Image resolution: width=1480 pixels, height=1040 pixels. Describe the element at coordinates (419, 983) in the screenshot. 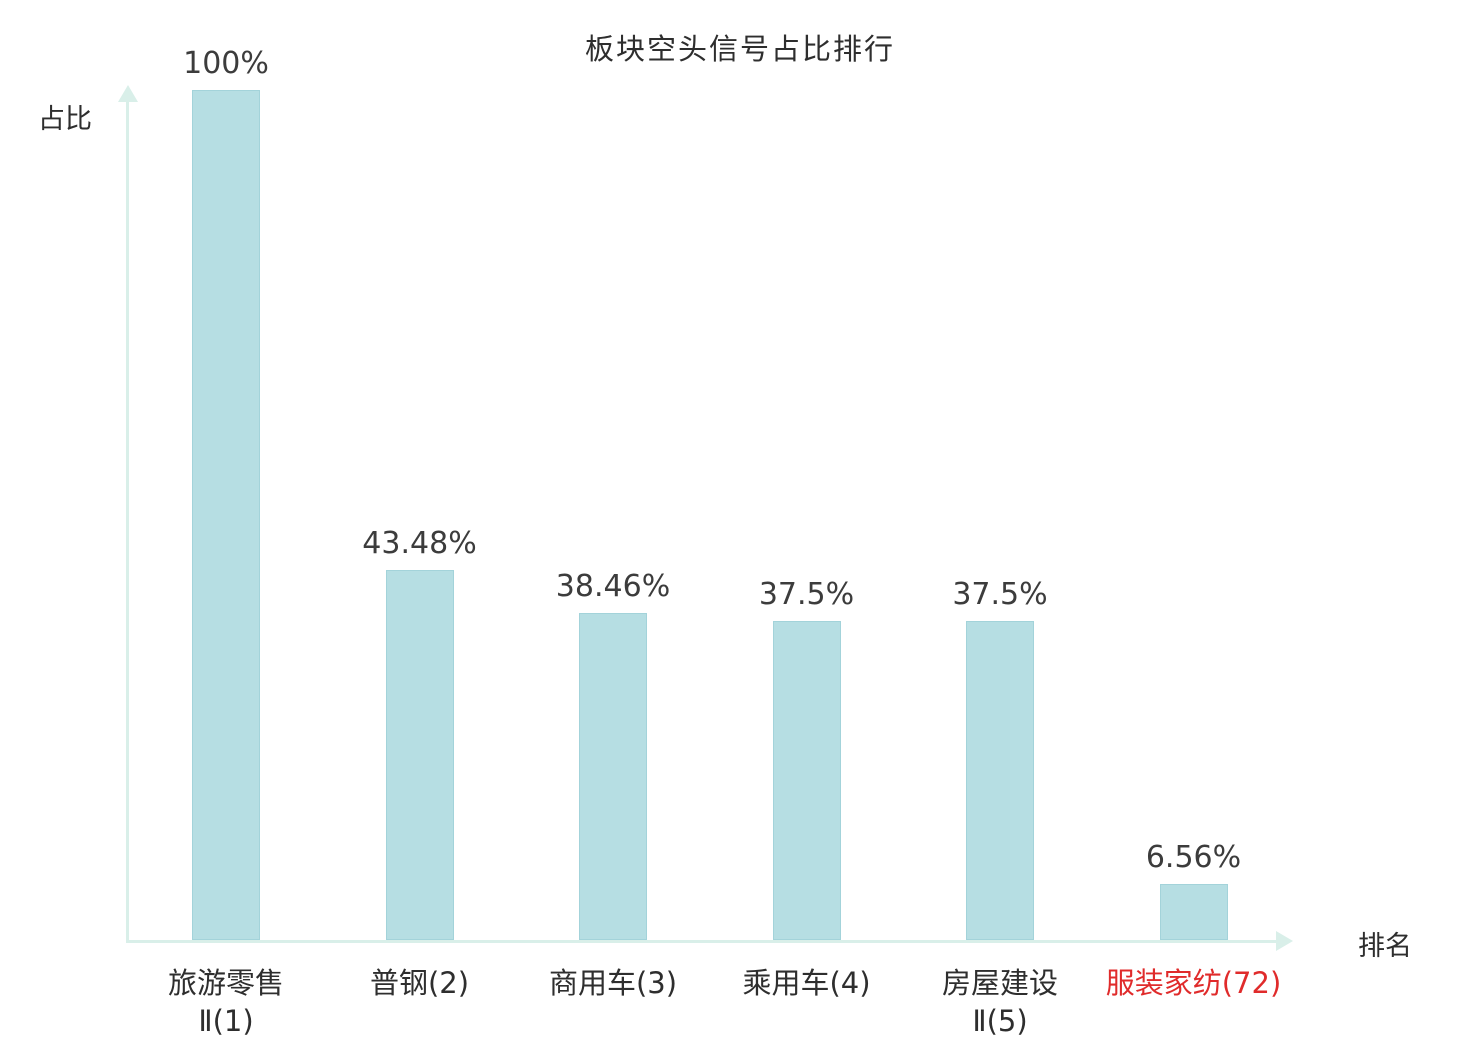

I see `category-label: 普钢(2)` at that location.